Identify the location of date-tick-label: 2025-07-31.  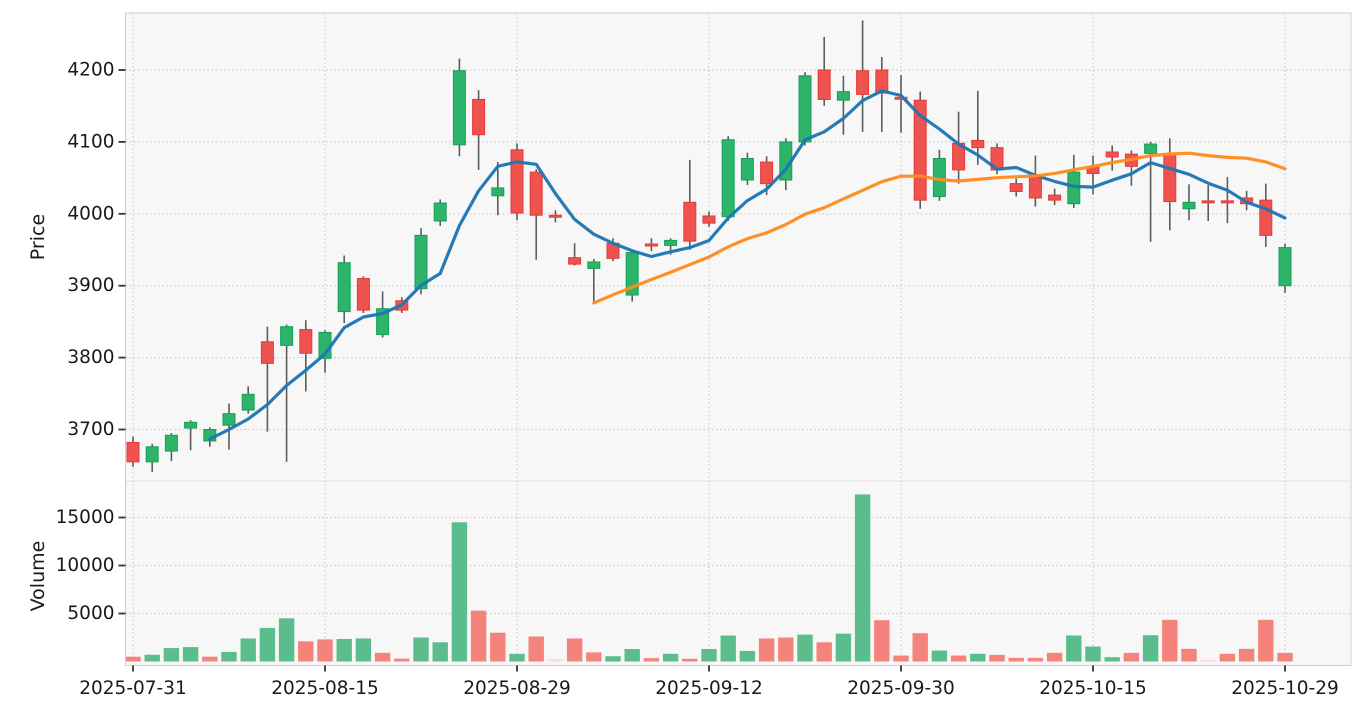
(133, 688).